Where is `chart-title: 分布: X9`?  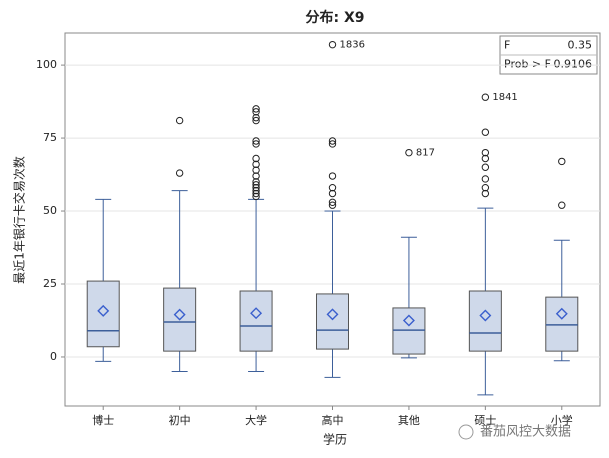 chart-title: 分布: X9 is located at coordinates (334, 17).